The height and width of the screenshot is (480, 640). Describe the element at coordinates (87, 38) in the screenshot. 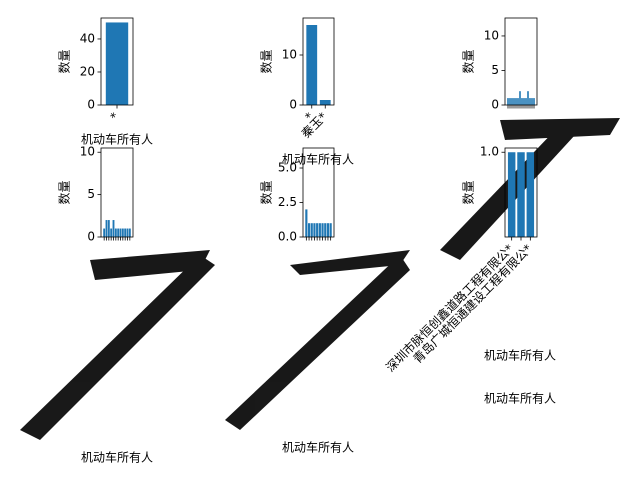

I see `y-tick-label: 40` at that location.